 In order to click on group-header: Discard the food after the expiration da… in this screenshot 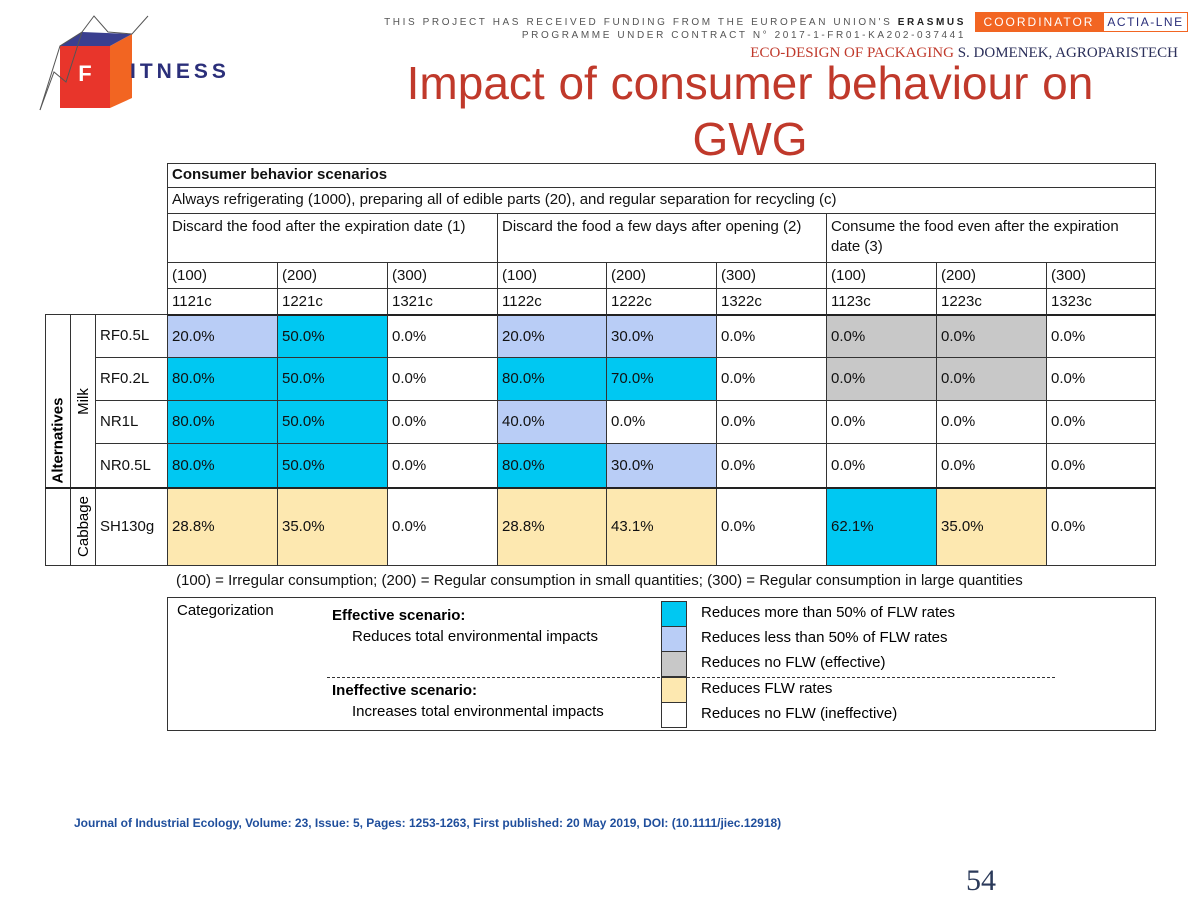, I will do `click(332, 238)`.